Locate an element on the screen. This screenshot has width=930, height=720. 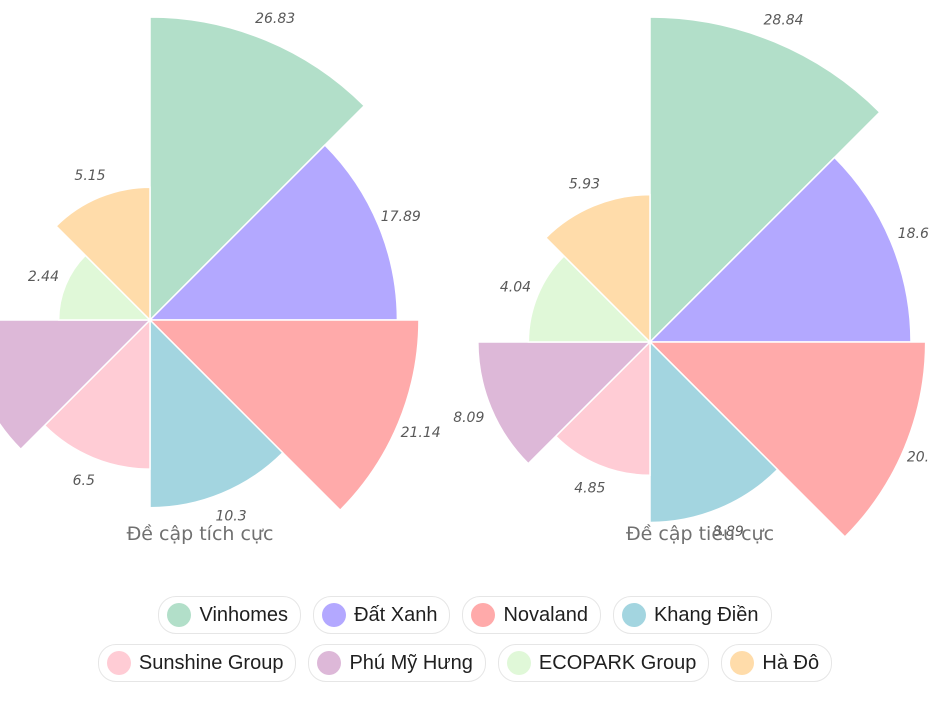
value-label: 8.89 is located at coordinates (728, 532).